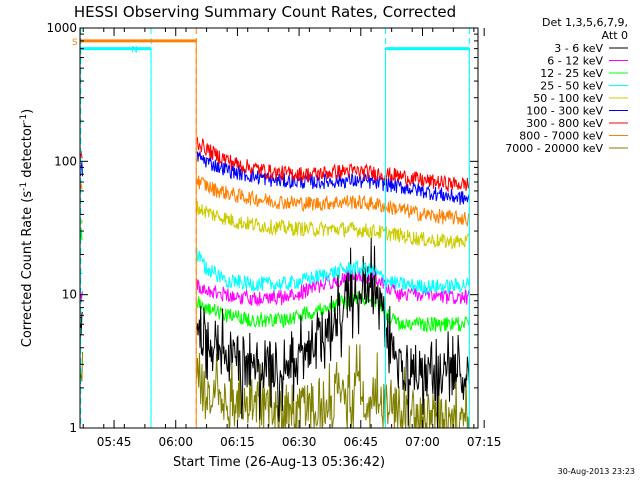 This screenshot has width=640, height=480. Describe the element at coordinates (24, 118) in the screenshot. I see `y-axis-label-sup2: -1` at that location.